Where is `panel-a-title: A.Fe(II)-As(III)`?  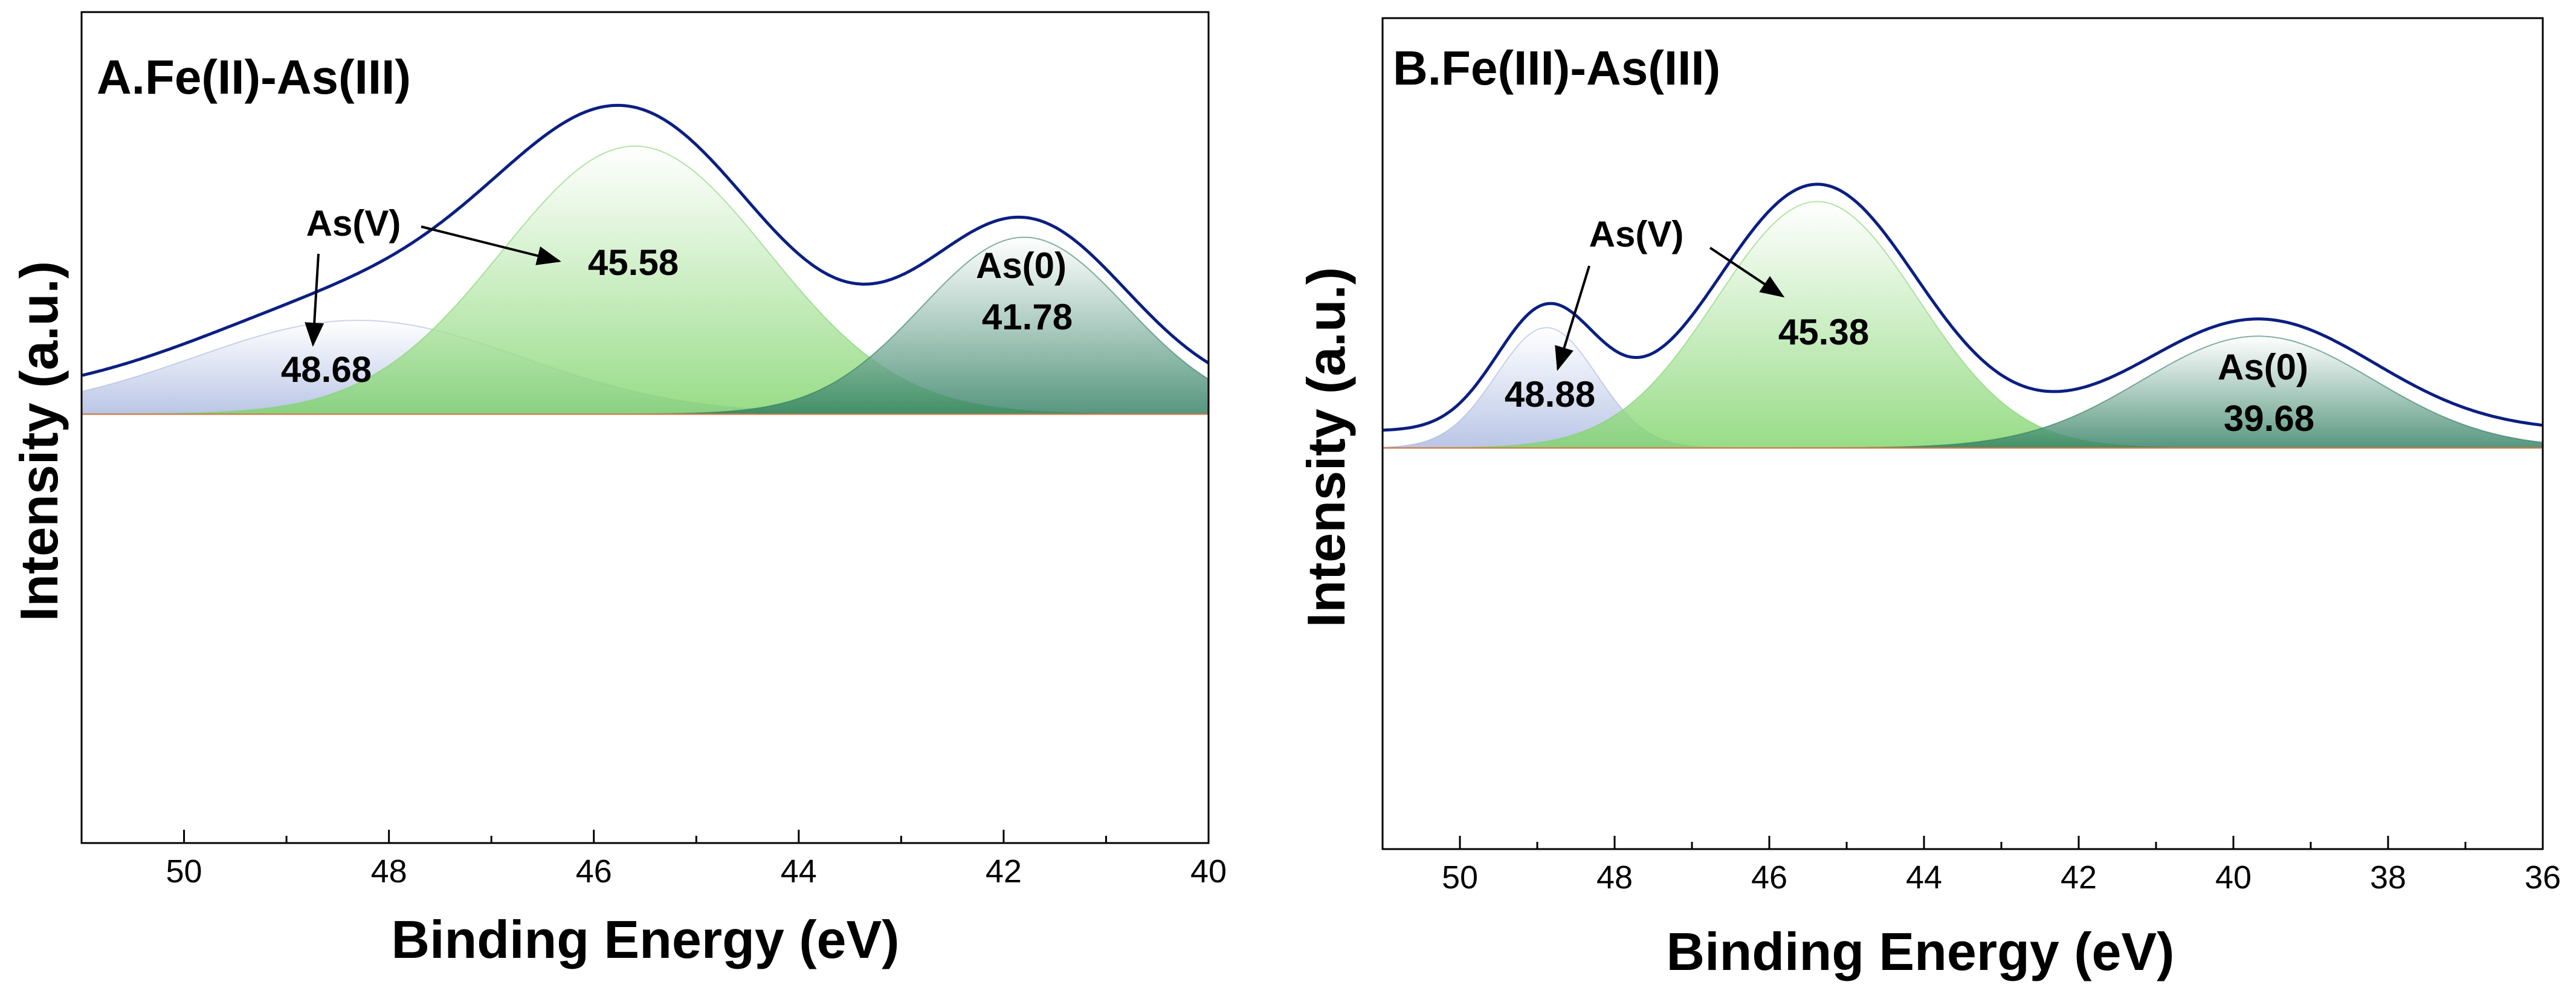
panel-a-title: A.Fe(II)-As(III) is located at coordinates (254, 77).